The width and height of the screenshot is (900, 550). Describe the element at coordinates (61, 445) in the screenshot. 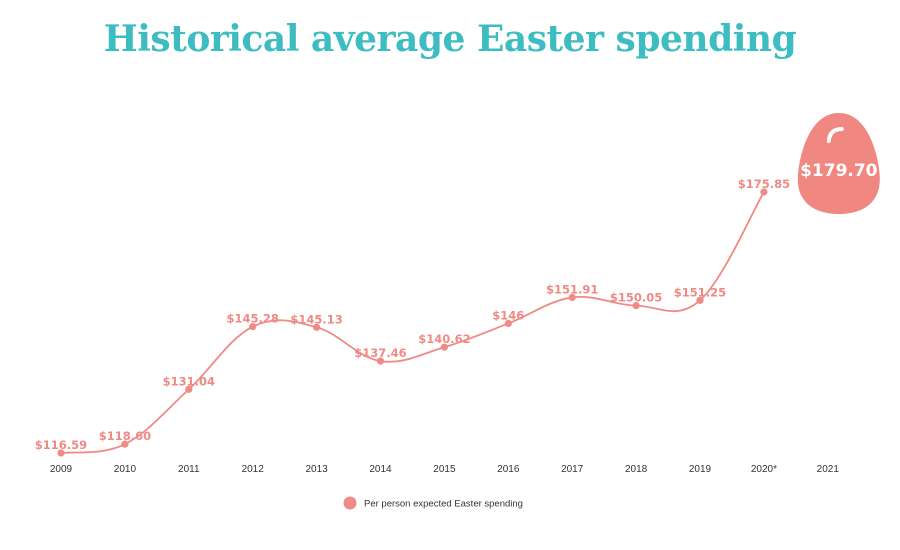

I see `data-label: $116.59` at that location.